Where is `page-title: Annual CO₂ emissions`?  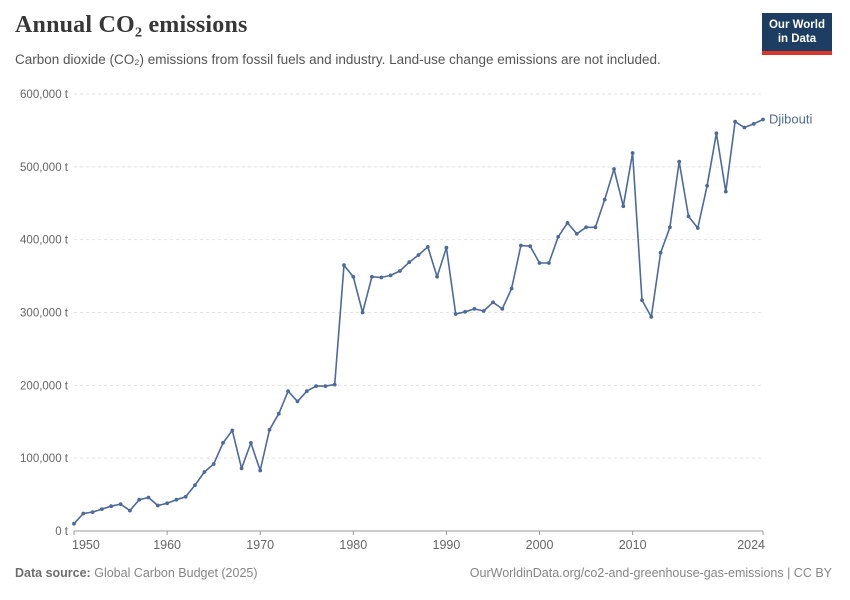 page-title: Annual CO₂ emissions is located at coordinates (131, 25).